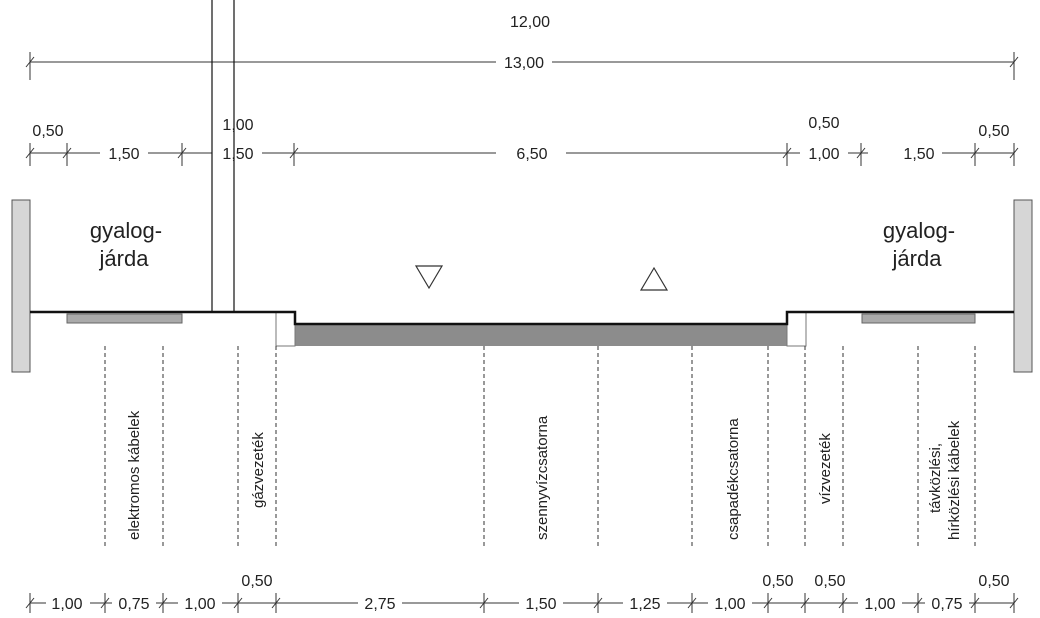  I want to click on utility-label-elektromos: elektromos kábelek, so click(134, 475).